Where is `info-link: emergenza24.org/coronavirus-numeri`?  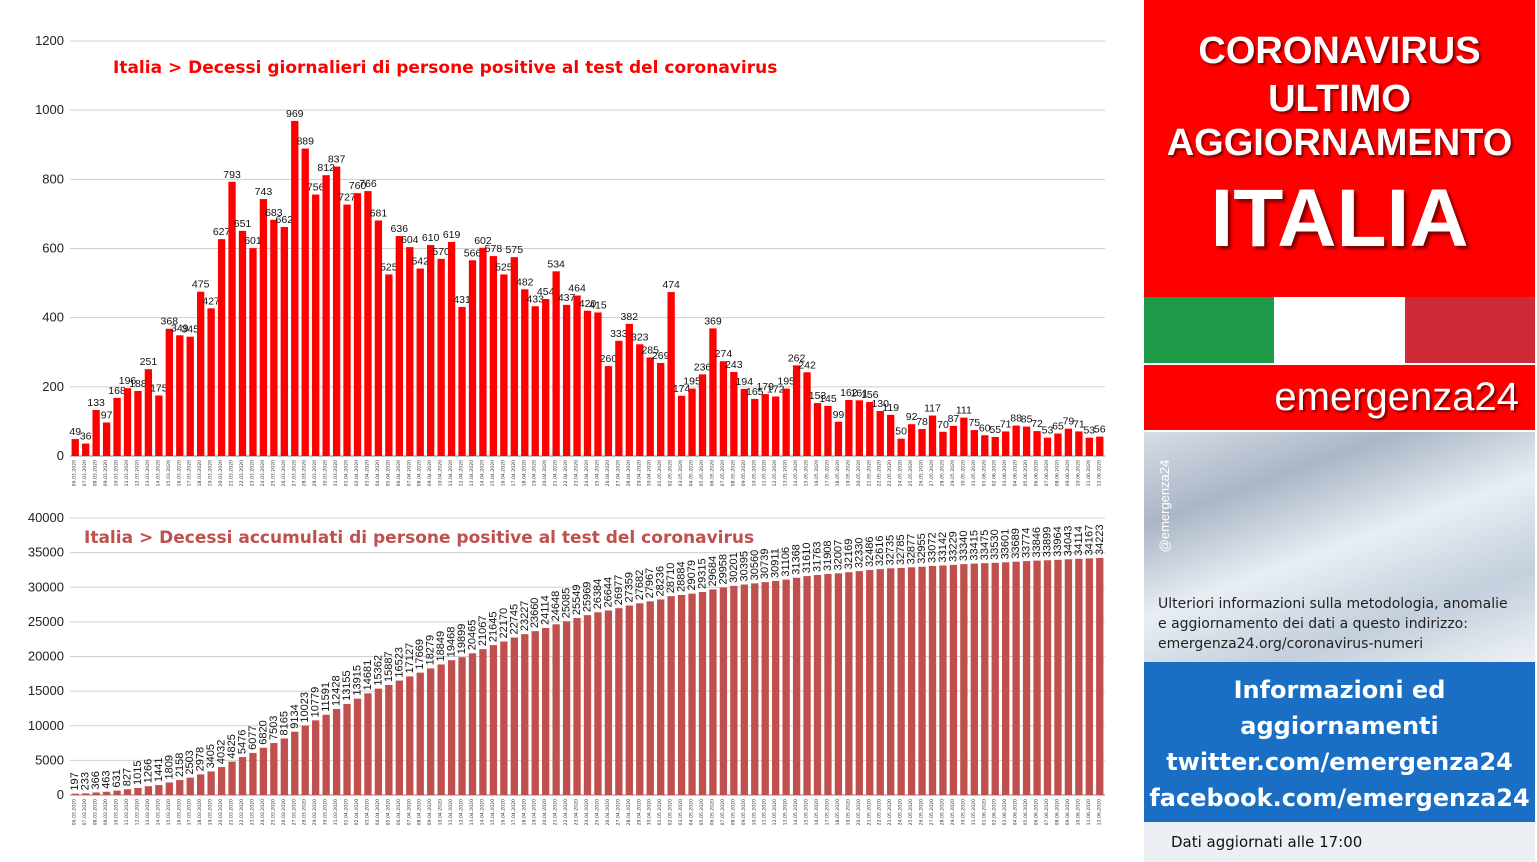
info-link: emergenza24.org/coronavirus-numeri is located at coordinates (1291, 644).